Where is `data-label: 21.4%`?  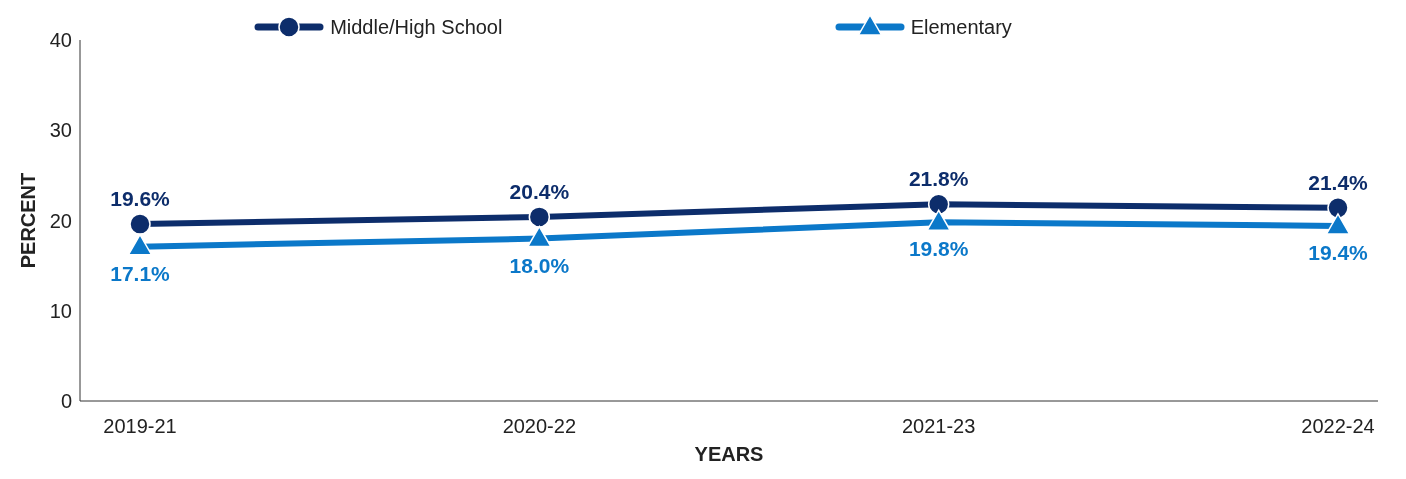
data-label: 21.4% is located at coordinates (1338, 182).